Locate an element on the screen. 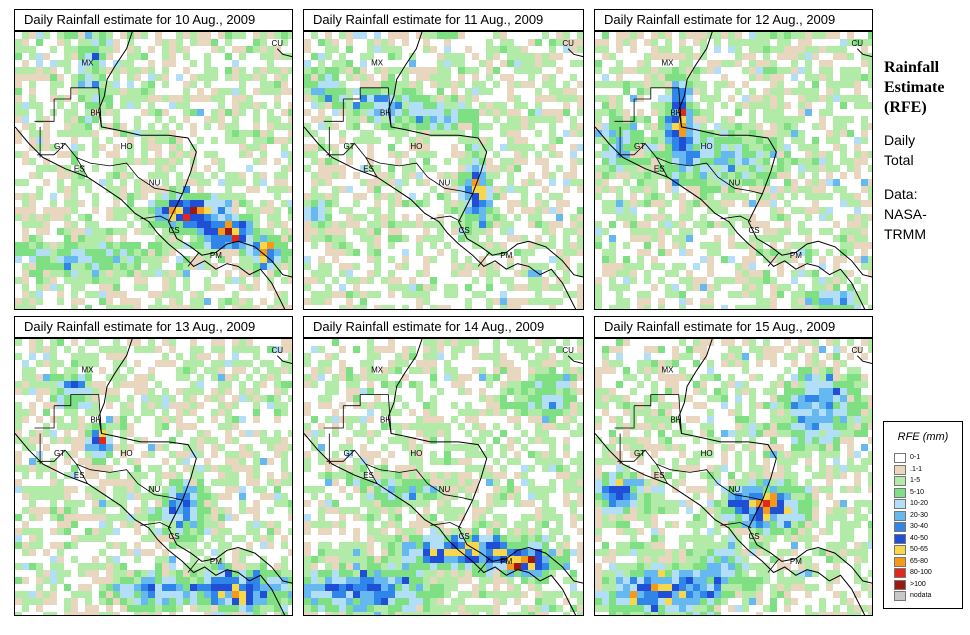 This screenshot has height=635, width=970. caption-nasa: NASA- is located at coordinates (905, 214).